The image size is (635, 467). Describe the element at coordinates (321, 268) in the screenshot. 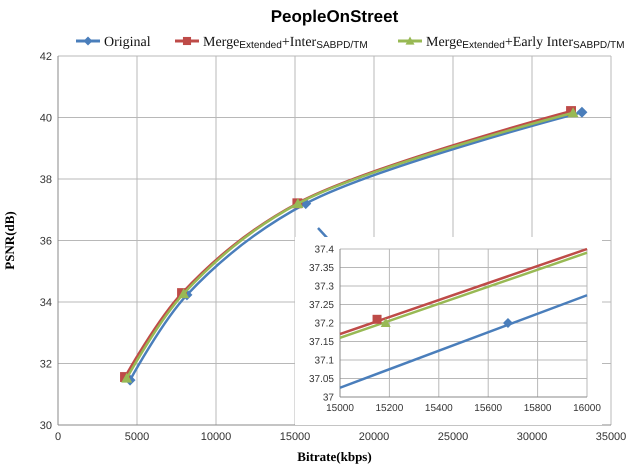

I see `y-tick-label: 37.35` at that location.